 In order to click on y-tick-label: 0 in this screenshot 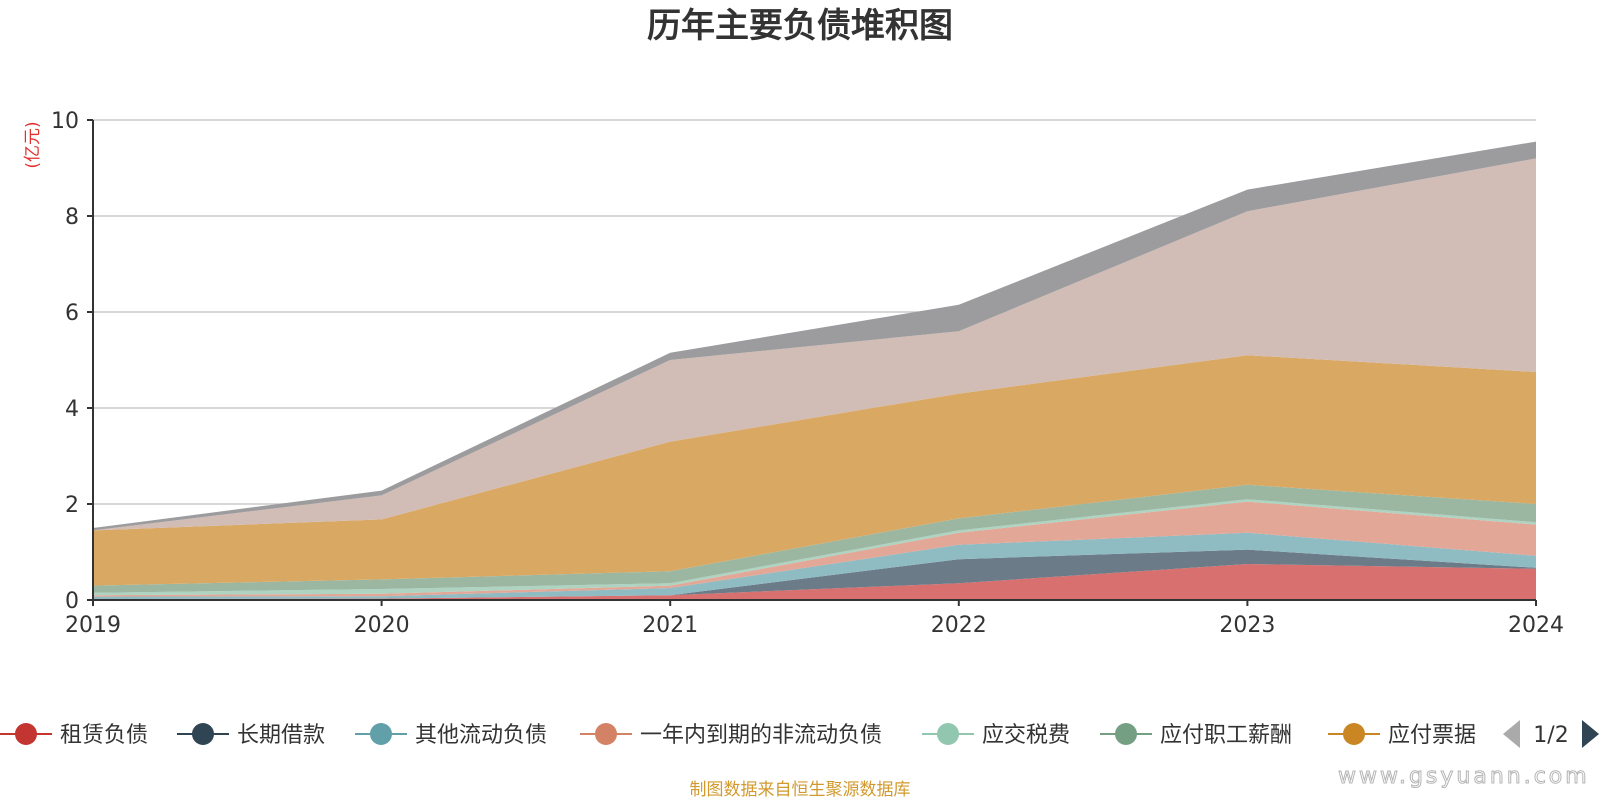, I will do `click(72, 601)`.